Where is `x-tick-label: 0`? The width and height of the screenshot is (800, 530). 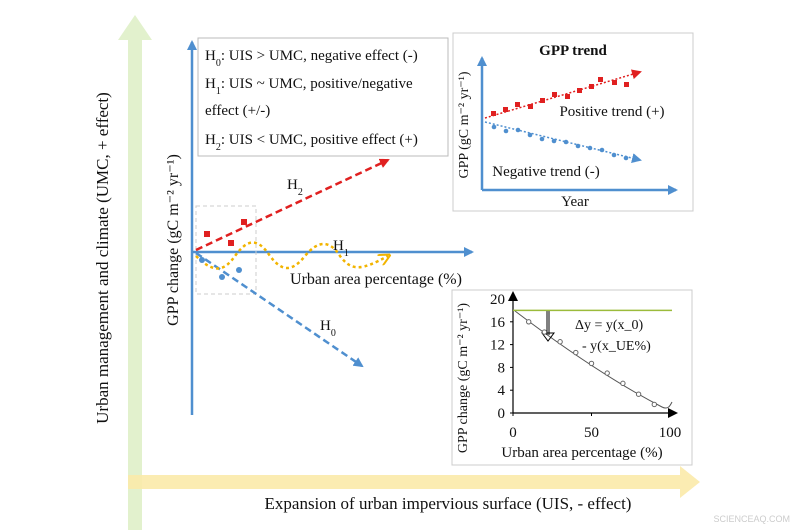 x-tick-label: 0 is located at coordinates (513, 433).